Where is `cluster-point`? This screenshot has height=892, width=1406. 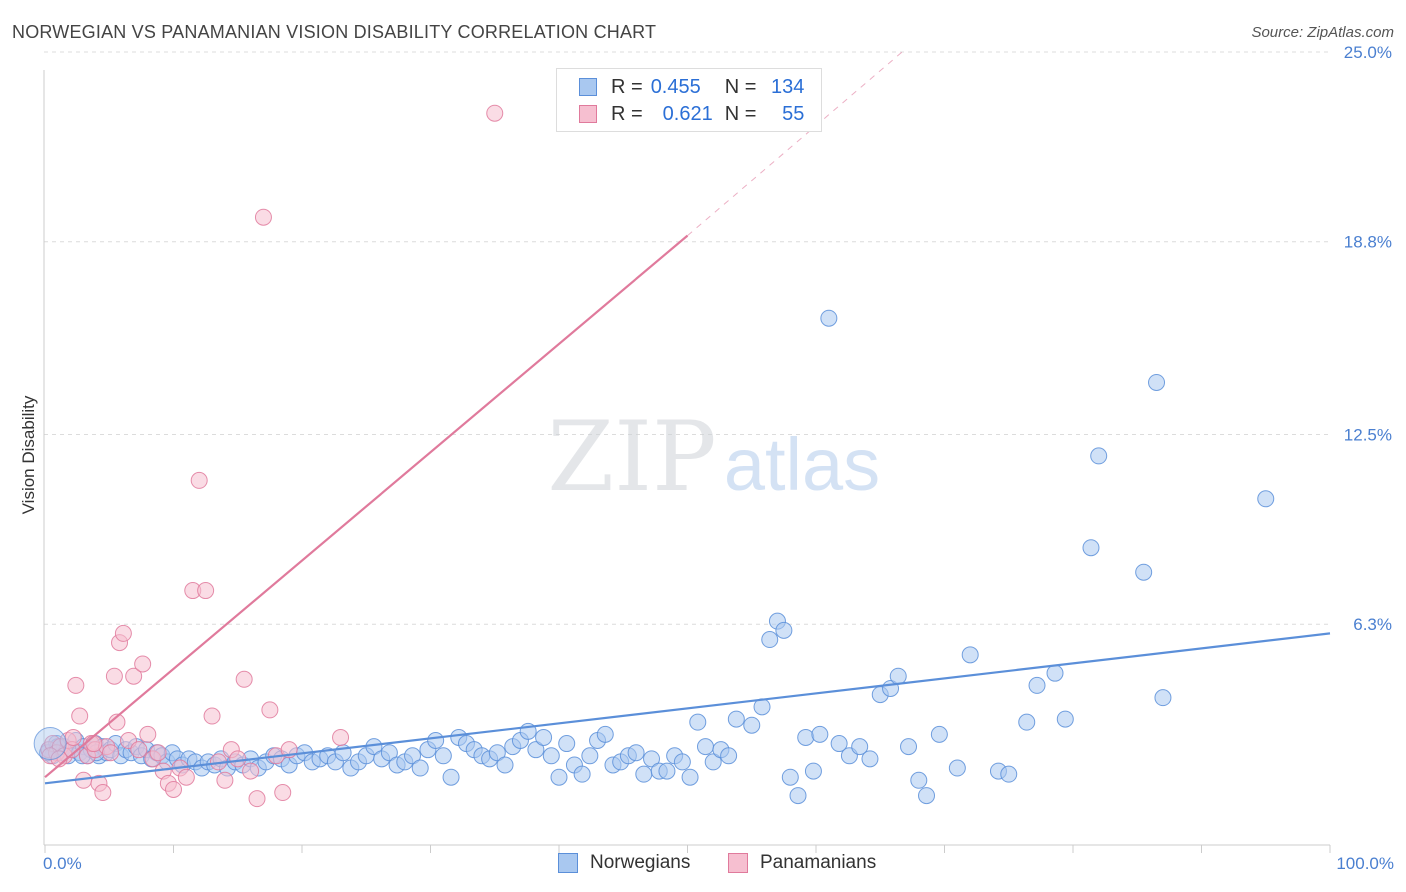 cluster-point is located at coordinates (50, 744).